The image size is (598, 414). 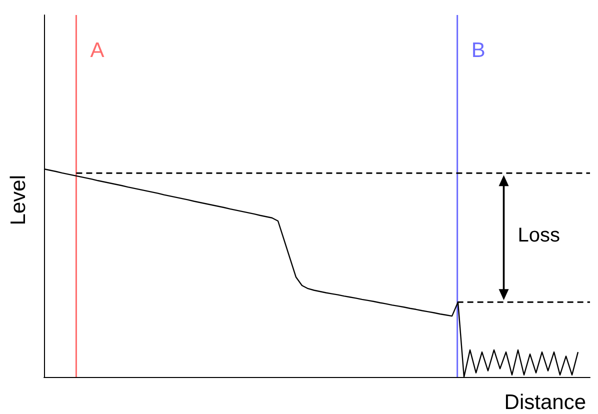 What do you see at coordinates (539, 235) in the screenshot?
I see `annotation: Loss` at bounding box center [539, 235].